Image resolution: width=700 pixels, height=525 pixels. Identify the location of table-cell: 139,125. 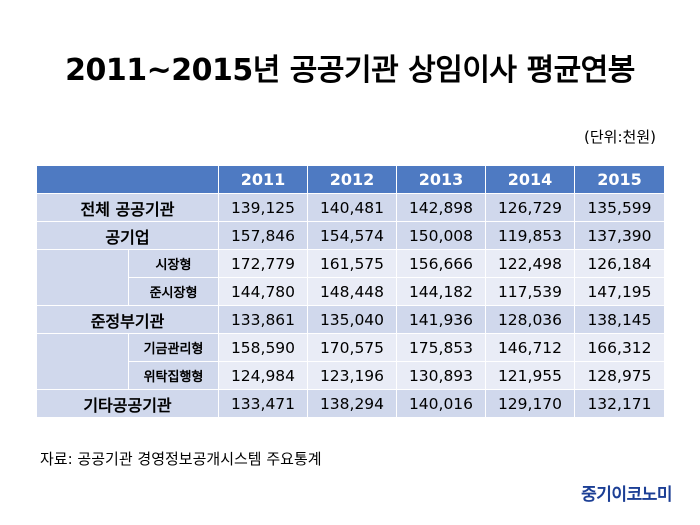
(263, 207).